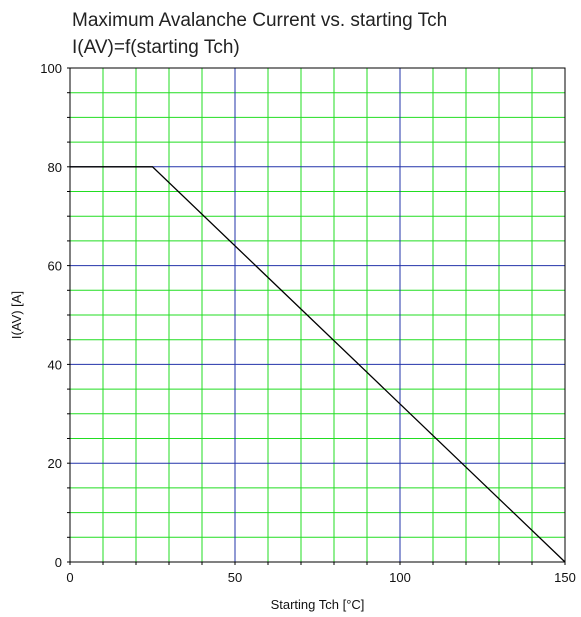  I want to click on x-tick-label: 50, so click(235, 577).